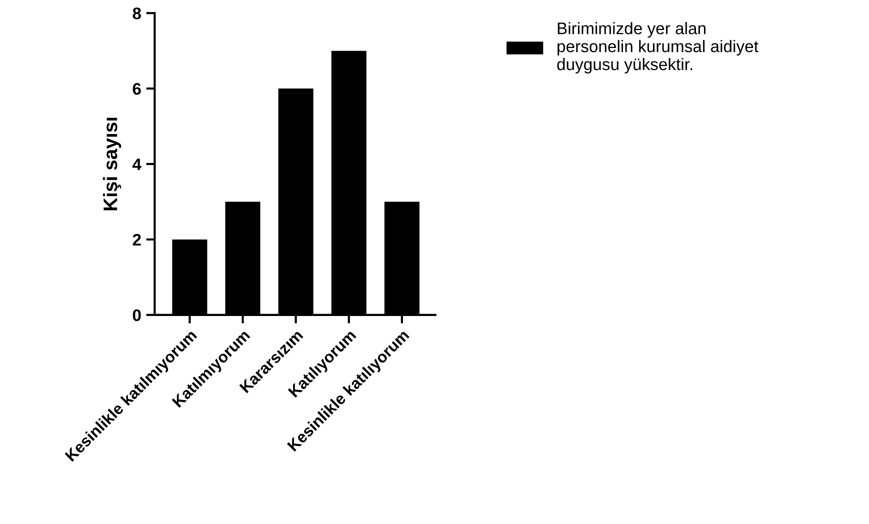 The image size is (869, 524). What do you see at coordinates (136, 315) in the screenshot?
I see `y-tick-label: 0` at bounding box center [136, 315].